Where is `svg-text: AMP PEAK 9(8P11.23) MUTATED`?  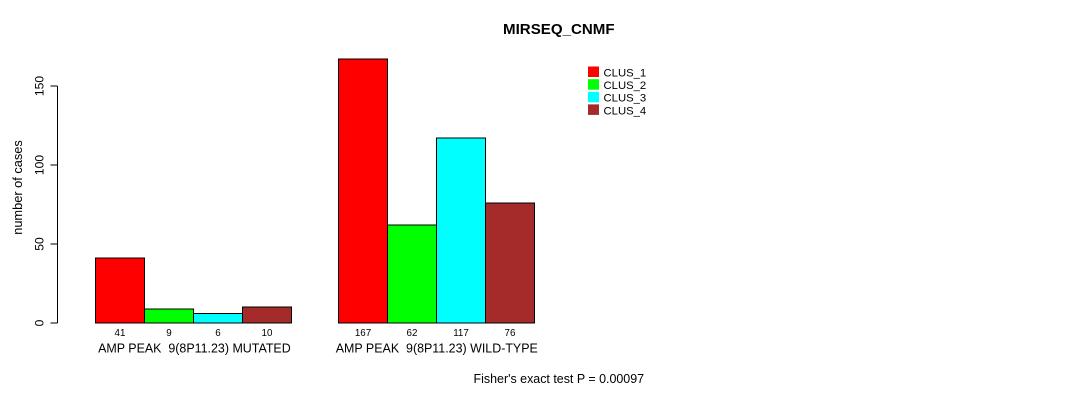
svg-text: AMP PEAK 9(8P11.23) MUTATED is located at coordinates (194, 349).